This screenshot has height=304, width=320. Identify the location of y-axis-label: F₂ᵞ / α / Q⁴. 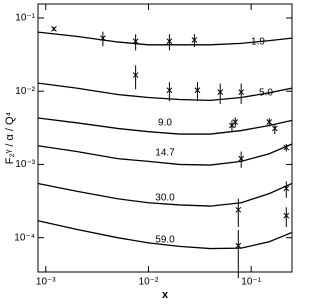
(10, 137).